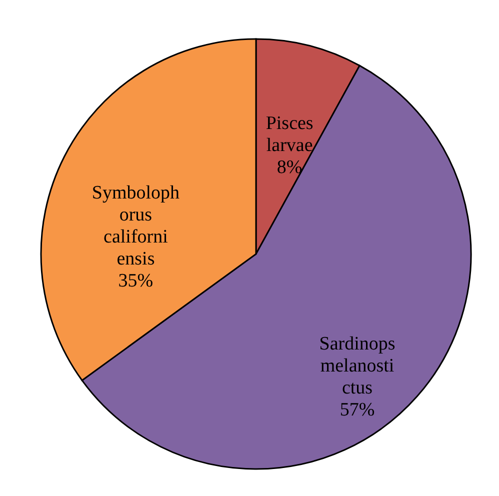 The width and height of the screenshot is (499, 496). What do you see at coordinates (290, 134) in the screenshot?
I see `slice-label: Pisces larvae` at bounding box center [290, 134].